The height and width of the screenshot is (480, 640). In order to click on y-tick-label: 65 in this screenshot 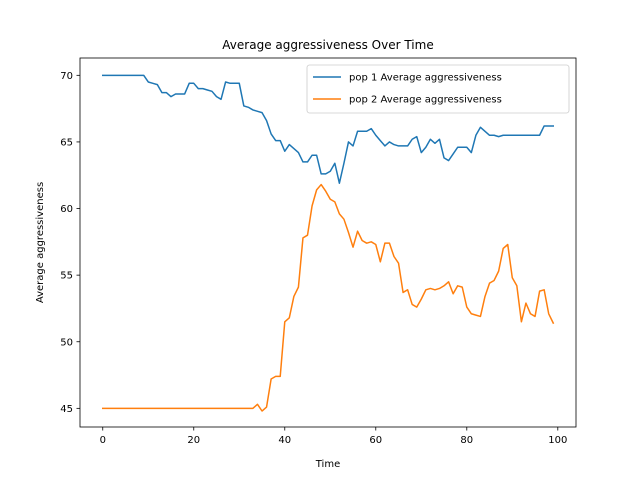, I will do `click(66, 143)`.